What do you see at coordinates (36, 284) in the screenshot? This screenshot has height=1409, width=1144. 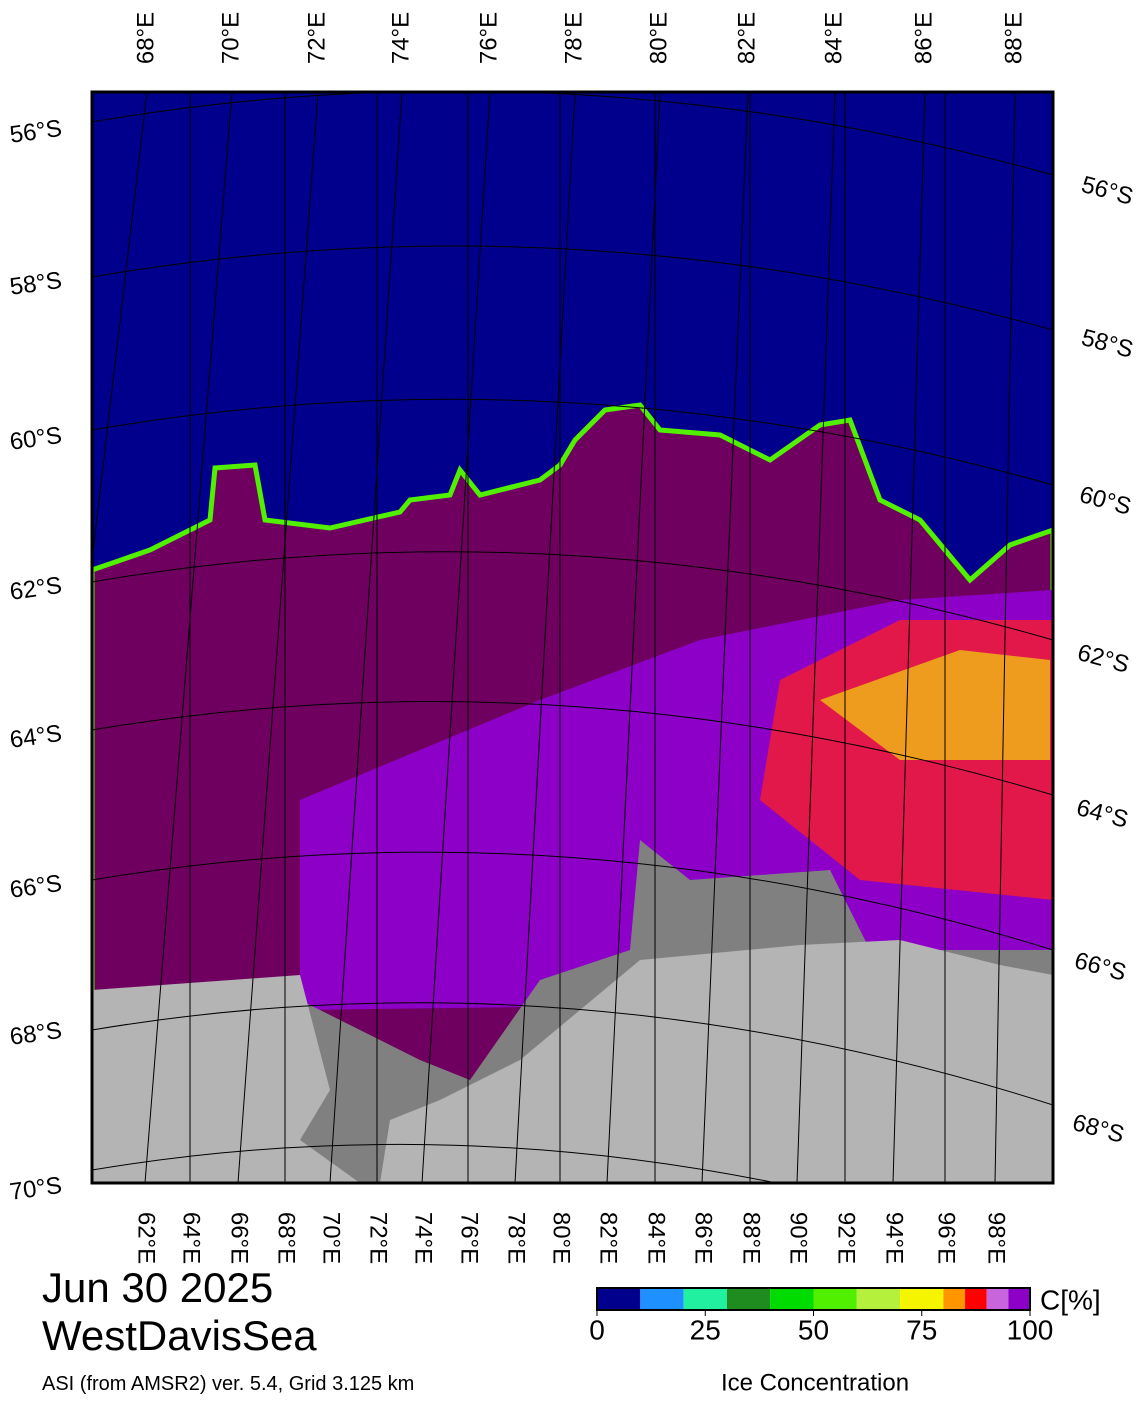 I see `left-lat-label: 58°S` at bounding box center [36, 284].